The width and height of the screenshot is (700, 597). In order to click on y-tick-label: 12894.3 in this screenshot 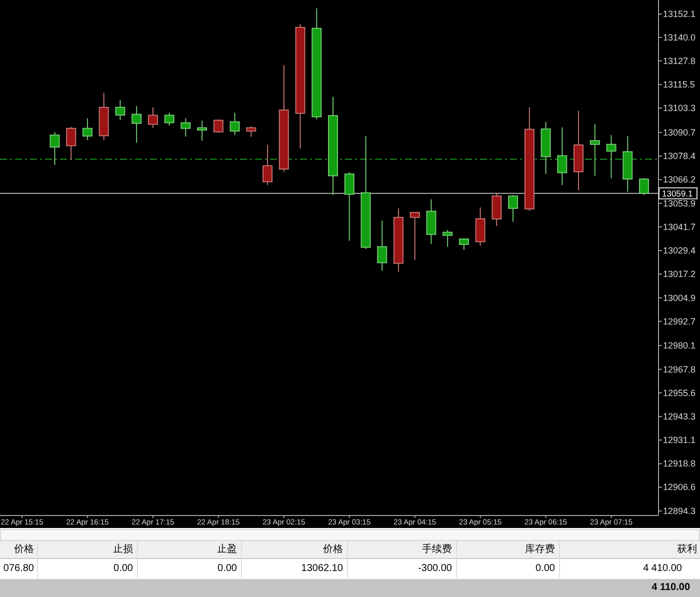, I will do `click(679, 511)`.